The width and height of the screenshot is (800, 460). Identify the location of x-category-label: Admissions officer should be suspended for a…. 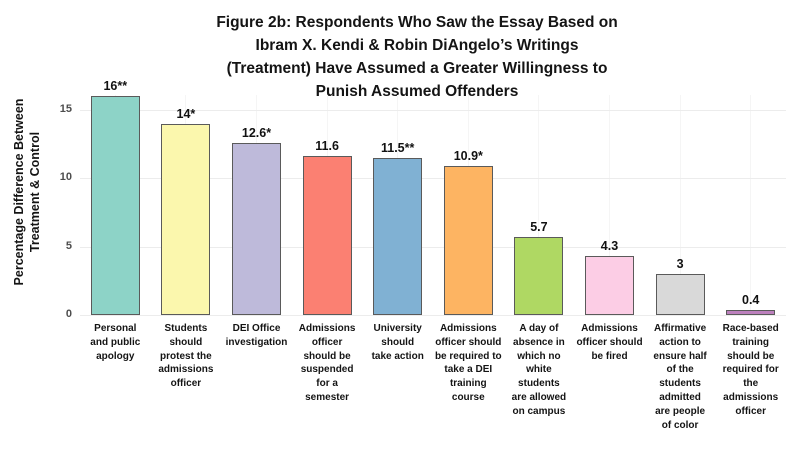
(327, 363).